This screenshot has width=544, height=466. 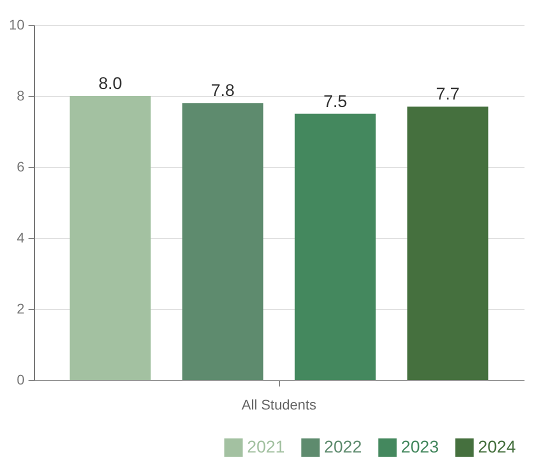 I want to click on x-tick-label: All Students, so click(x=279, y=404).